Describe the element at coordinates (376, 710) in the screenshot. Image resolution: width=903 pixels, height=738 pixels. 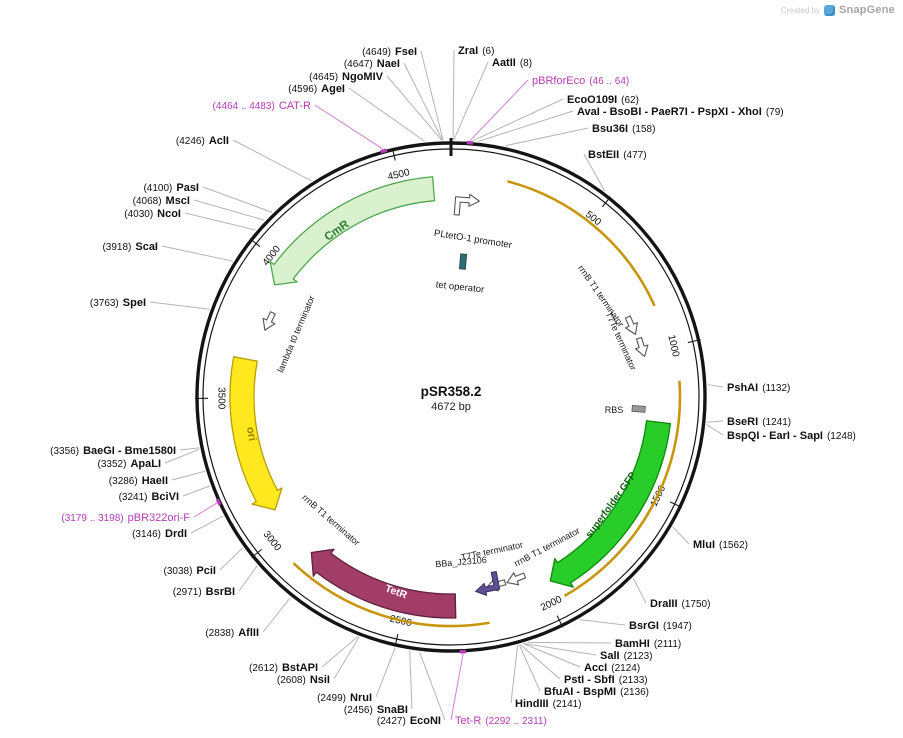
I see `site-label-snabi: (2456) SnaBI` at that location.